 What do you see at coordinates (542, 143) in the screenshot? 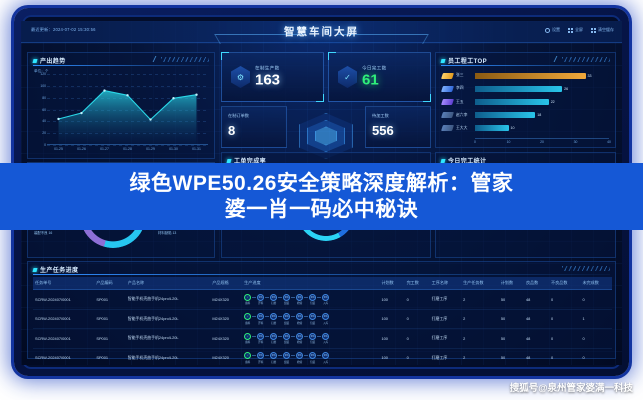
I see `staff-x-axis: 0 10 20 30 40` at bounding box center [542, 143].